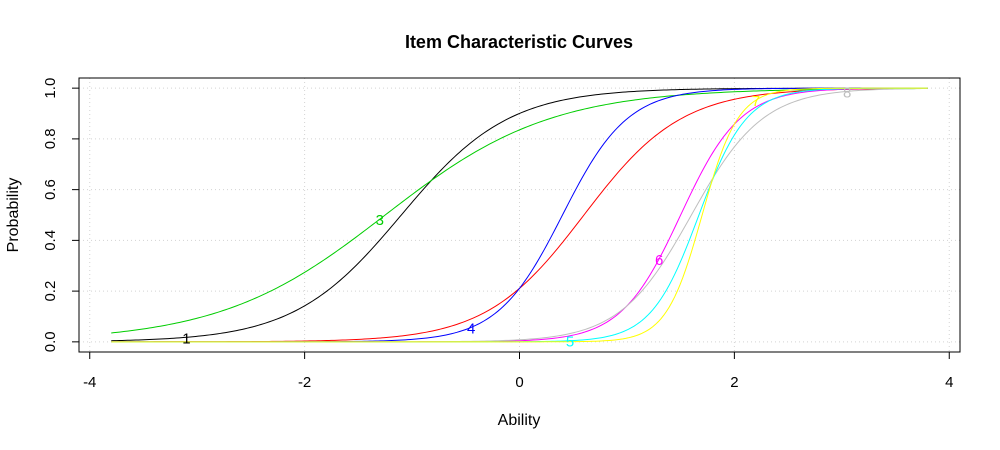 The image size is (1000, 450). Describe the element at coordinates (949, 382) in the screenshot. I see `x-tick-label-4: 4` at that location.